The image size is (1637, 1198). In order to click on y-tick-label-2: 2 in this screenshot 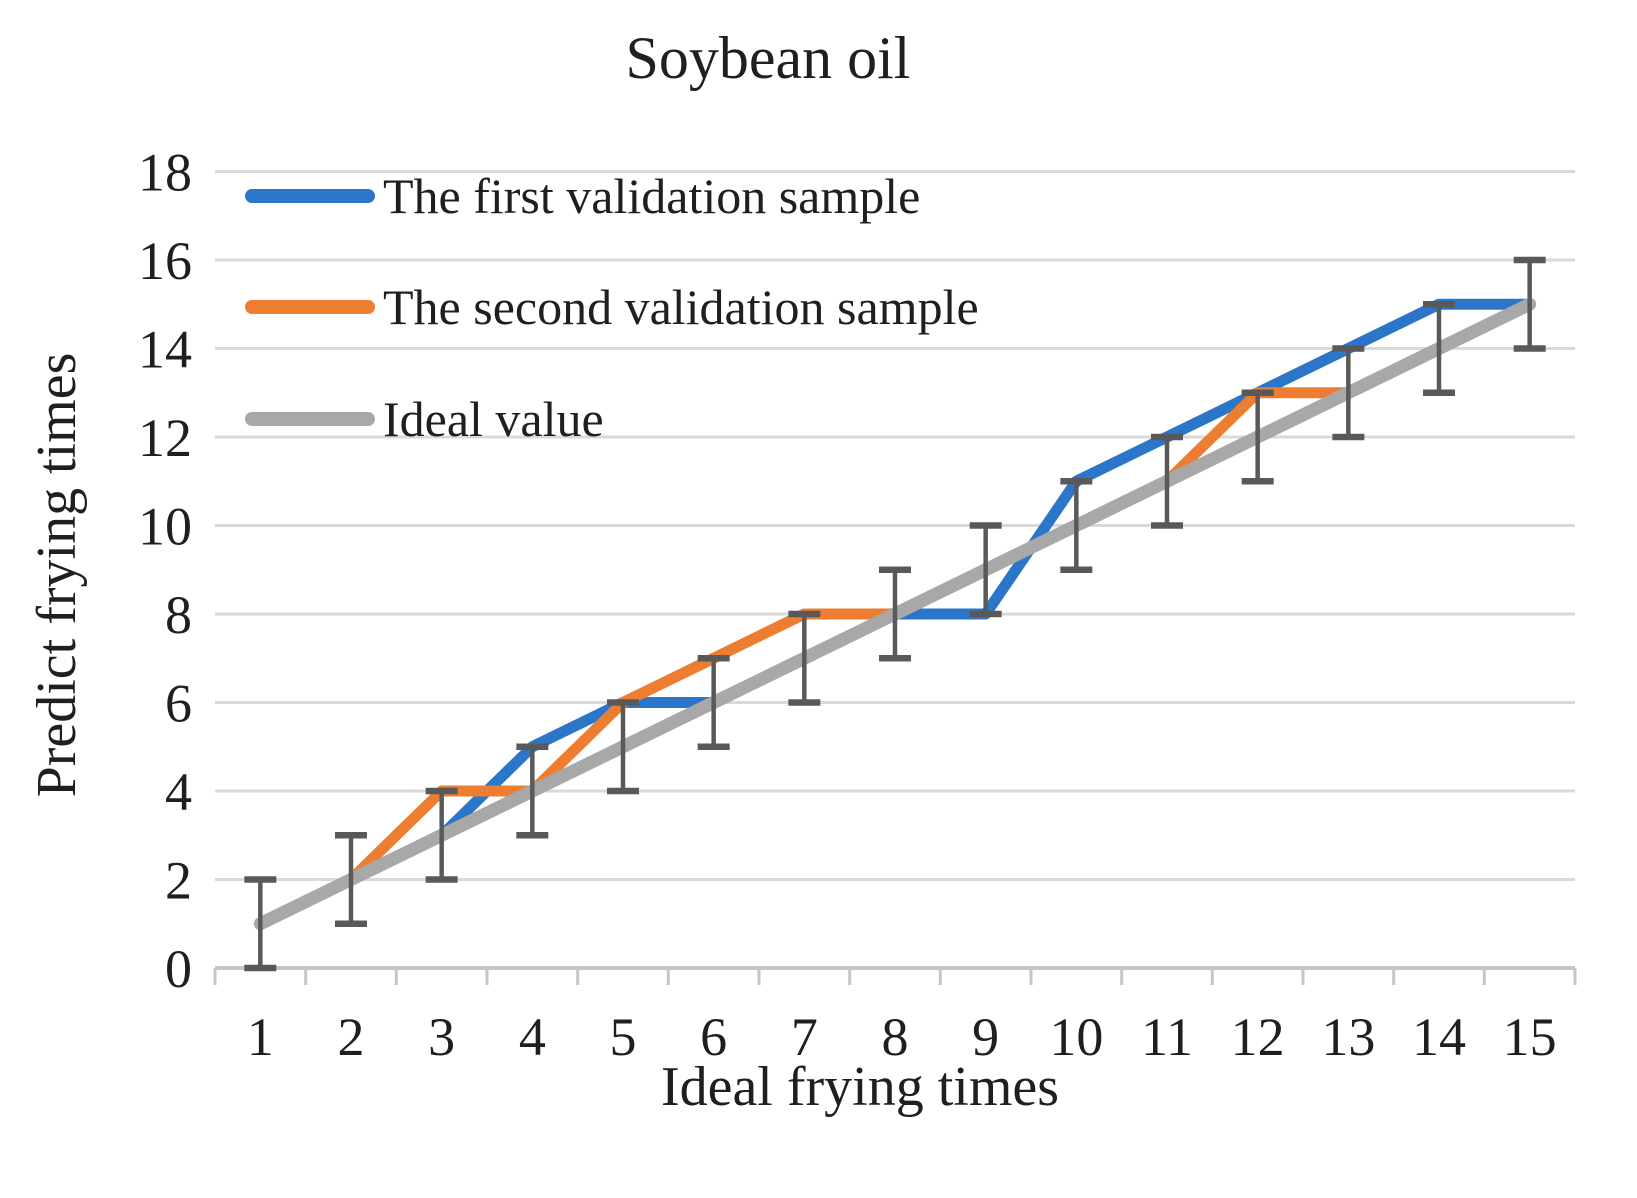, I will do `click(178, 881)`.